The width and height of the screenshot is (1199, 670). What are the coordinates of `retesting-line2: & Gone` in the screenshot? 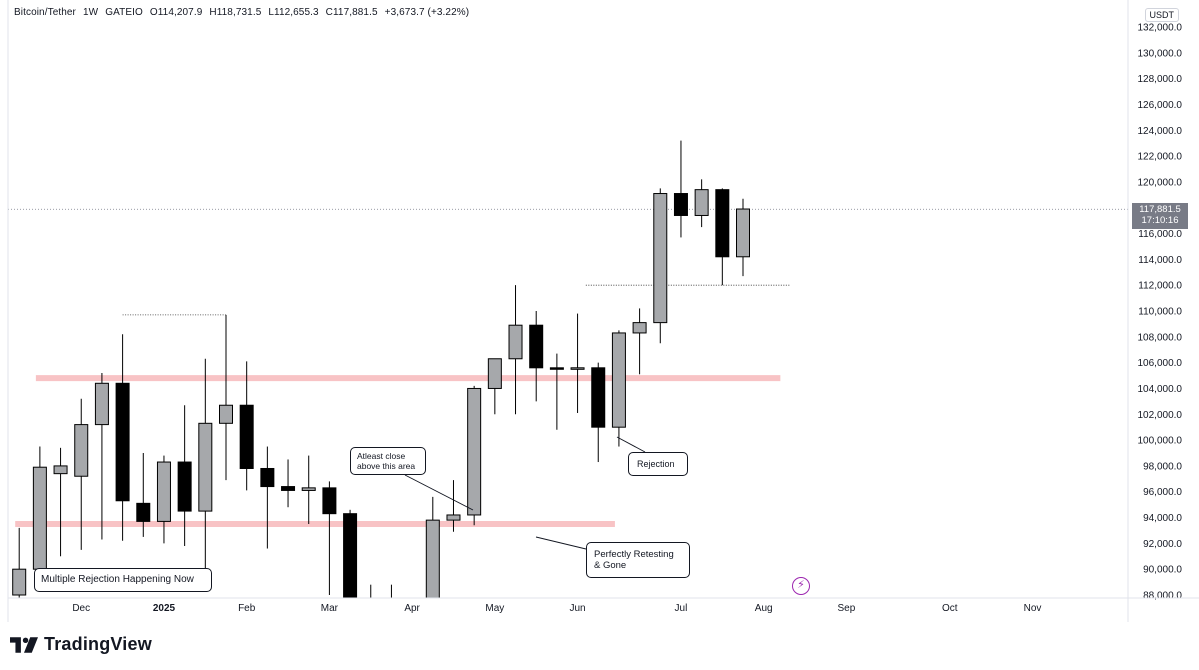 It's located at (610, 565).